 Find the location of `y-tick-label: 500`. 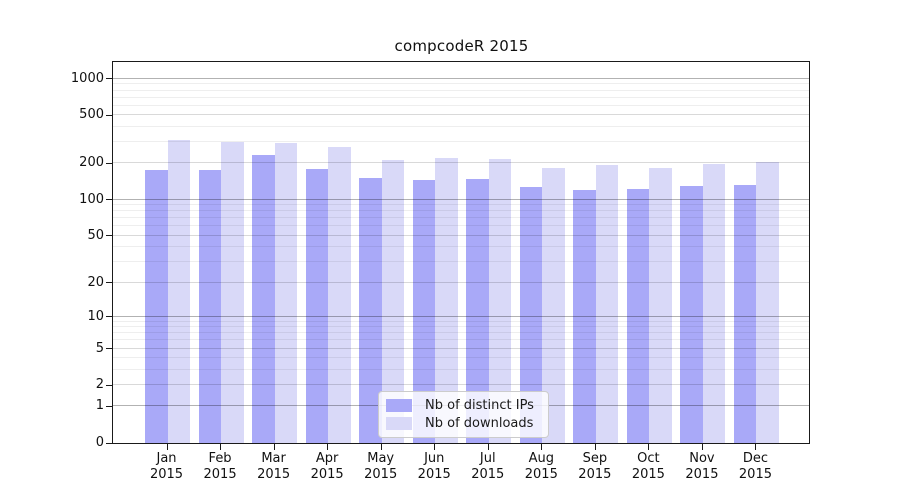

y-tick-label: 500 is located at coordinates (91, 115).